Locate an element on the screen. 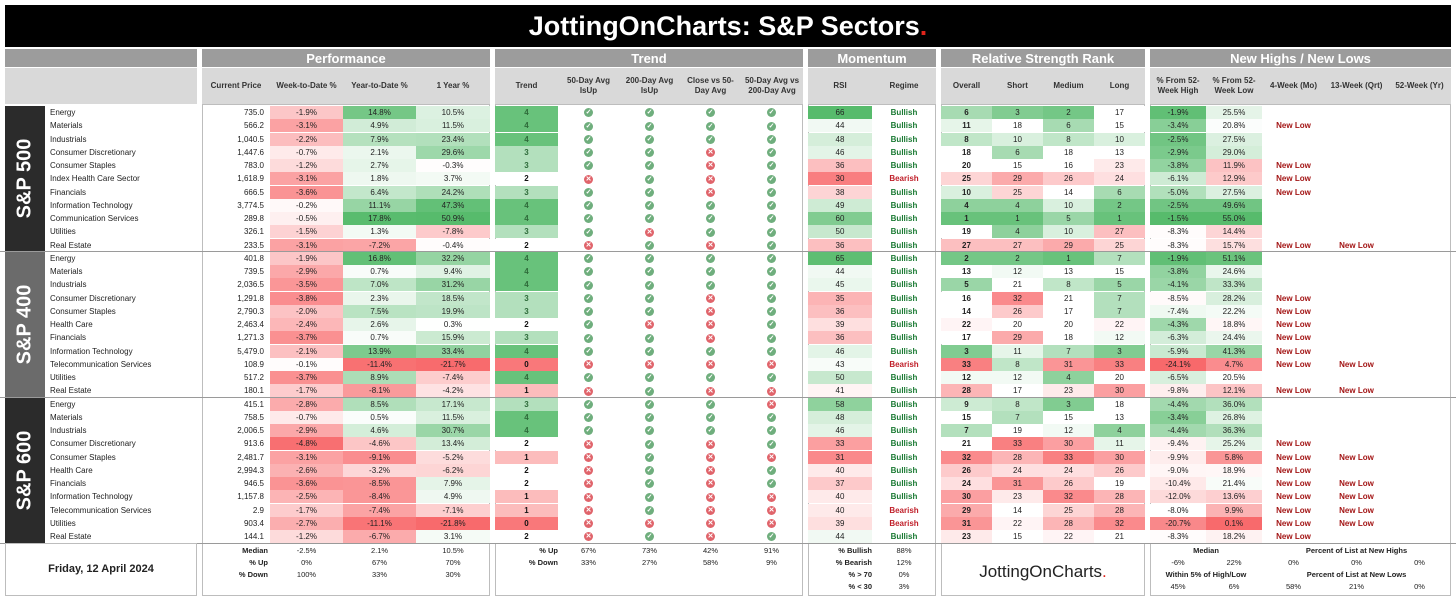 The image size is (1456, 601). rank-lg: 32 is located at coordinates (1119, 523).